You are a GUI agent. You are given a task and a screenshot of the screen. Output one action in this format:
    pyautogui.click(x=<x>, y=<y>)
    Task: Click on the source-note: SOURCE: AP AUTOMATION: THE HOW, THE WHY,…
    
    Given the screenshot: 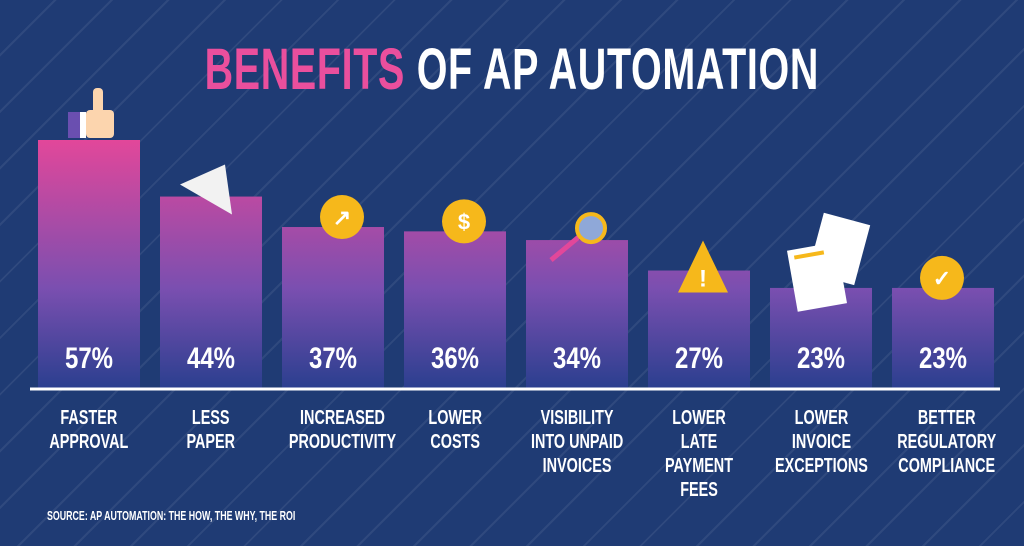 What is the action you would take?
    pyautogui.click(x=171, y=515)
    